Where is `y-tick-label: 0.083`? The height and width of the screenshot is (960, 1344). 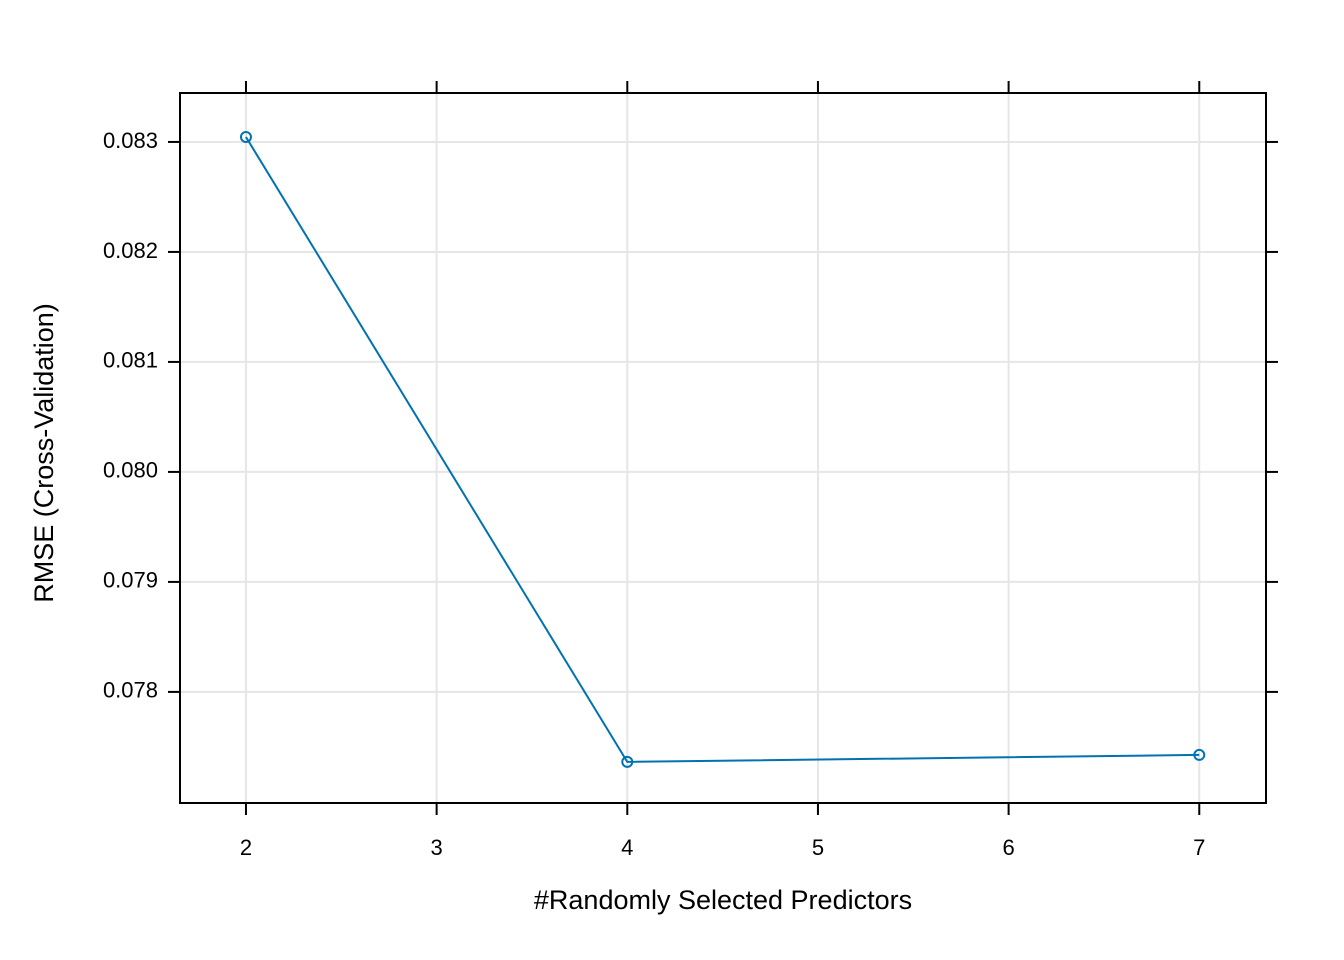 y-tick-label: 0.083 is located at coordinates (130, 140).